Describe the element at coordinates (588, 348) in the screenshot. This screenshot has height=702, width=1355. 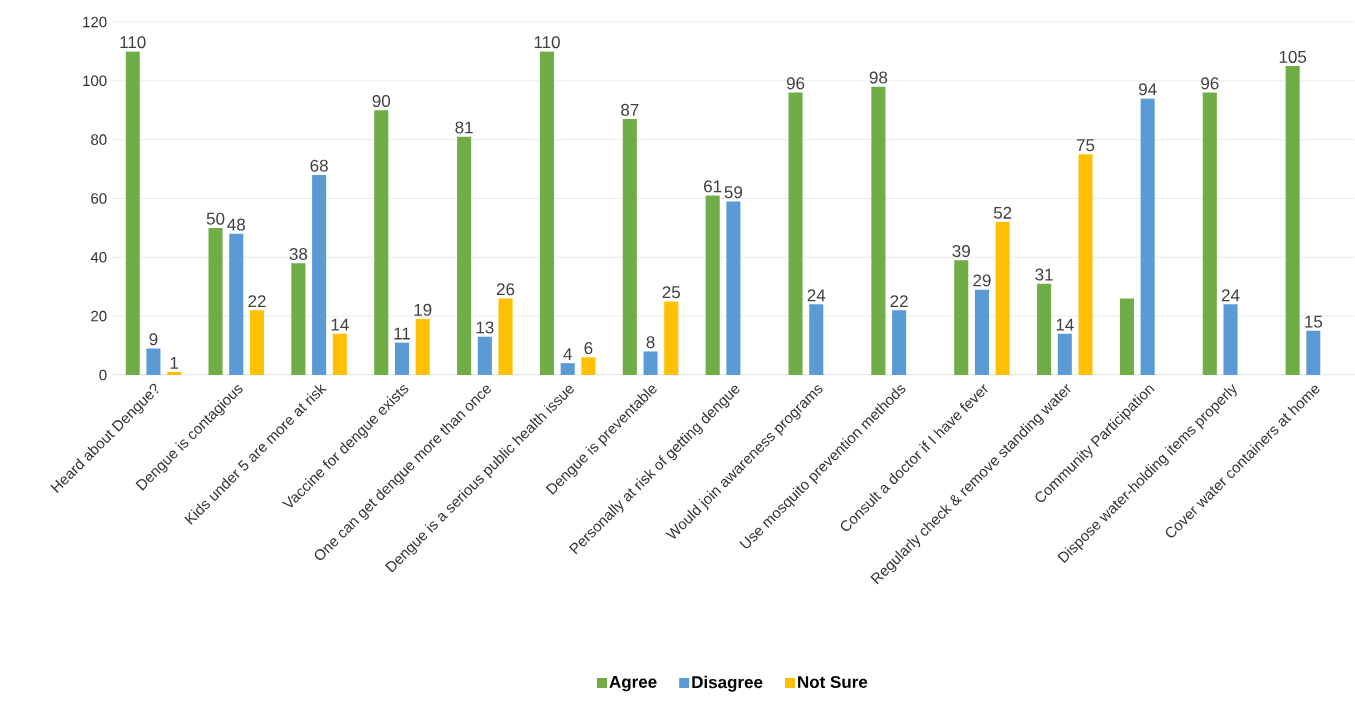
I see `data-label: 6` at that location.